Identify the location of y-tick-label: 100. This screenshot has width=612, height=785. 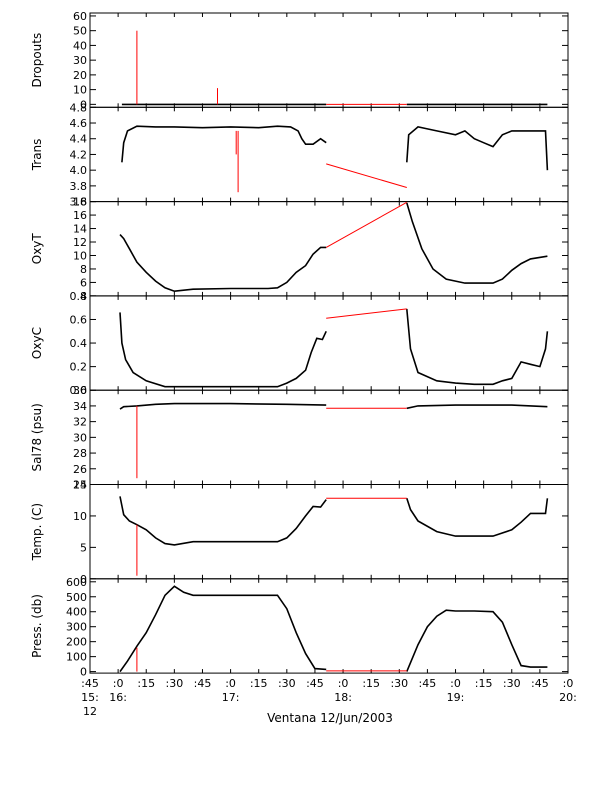
(76, 657).